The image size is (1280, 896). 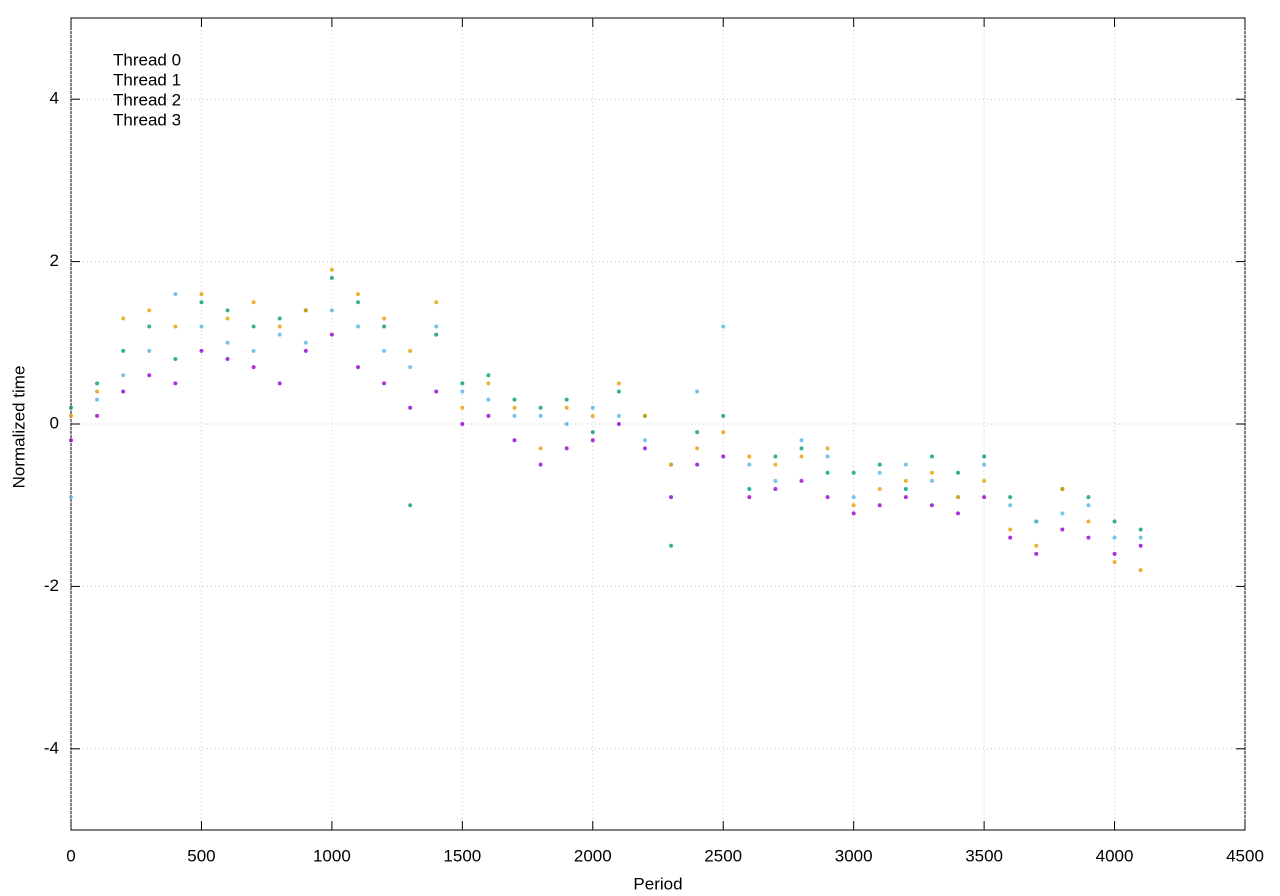 I want to click on x-tick-label: 4000, so click(x=1115, y=855).